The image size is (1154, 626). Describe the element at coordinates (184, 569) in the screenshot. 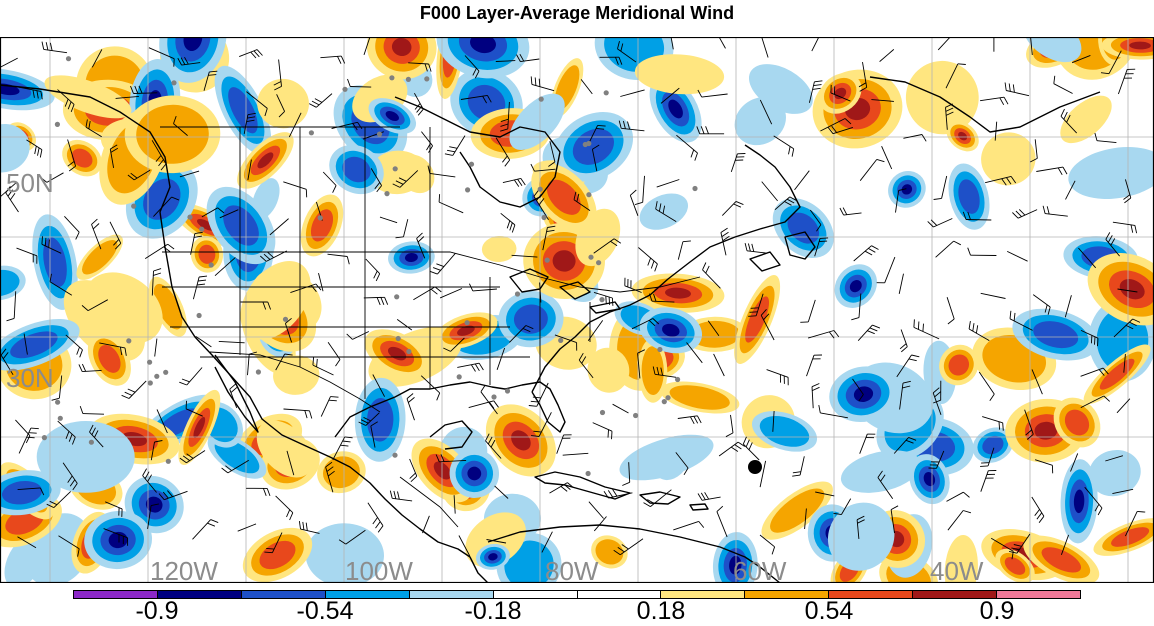

I see `lon-label-120w: 120W` at that location.